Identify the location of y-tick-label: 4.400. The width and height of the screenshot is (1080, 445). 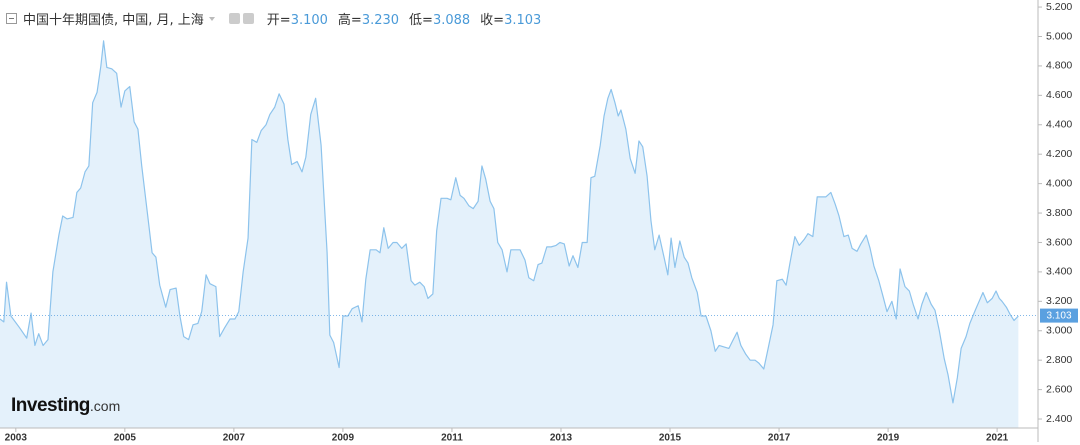
(1059, 125).